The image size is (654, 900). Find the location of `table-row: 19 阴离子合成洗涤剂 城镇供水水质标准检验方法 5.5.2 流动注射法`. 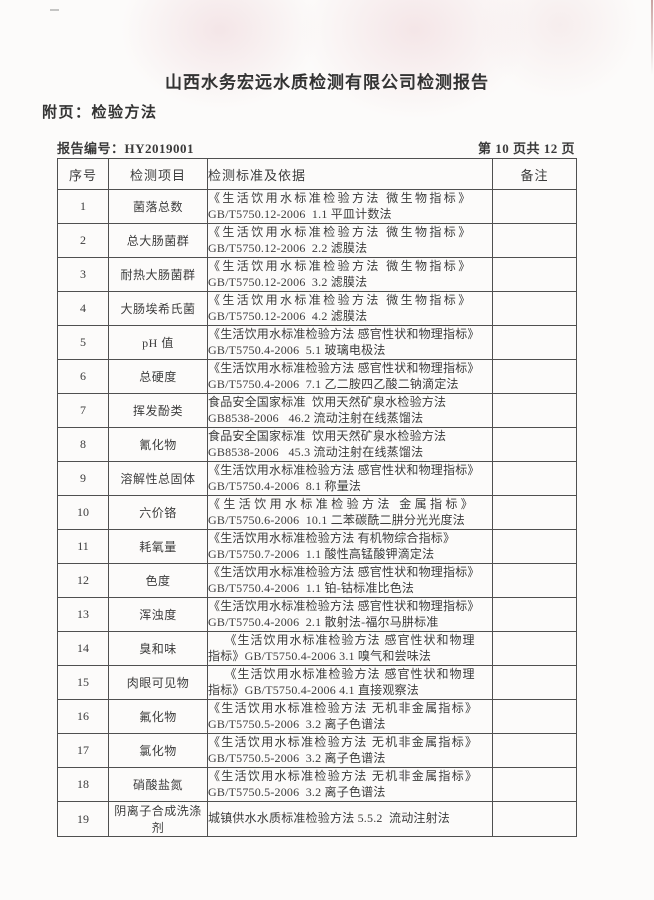

table-row: 19 阴离子合成洗涤剂 城镇供水水质标准检验方法 5.5.2 流动注射法 is located at coordinates (317, 819).